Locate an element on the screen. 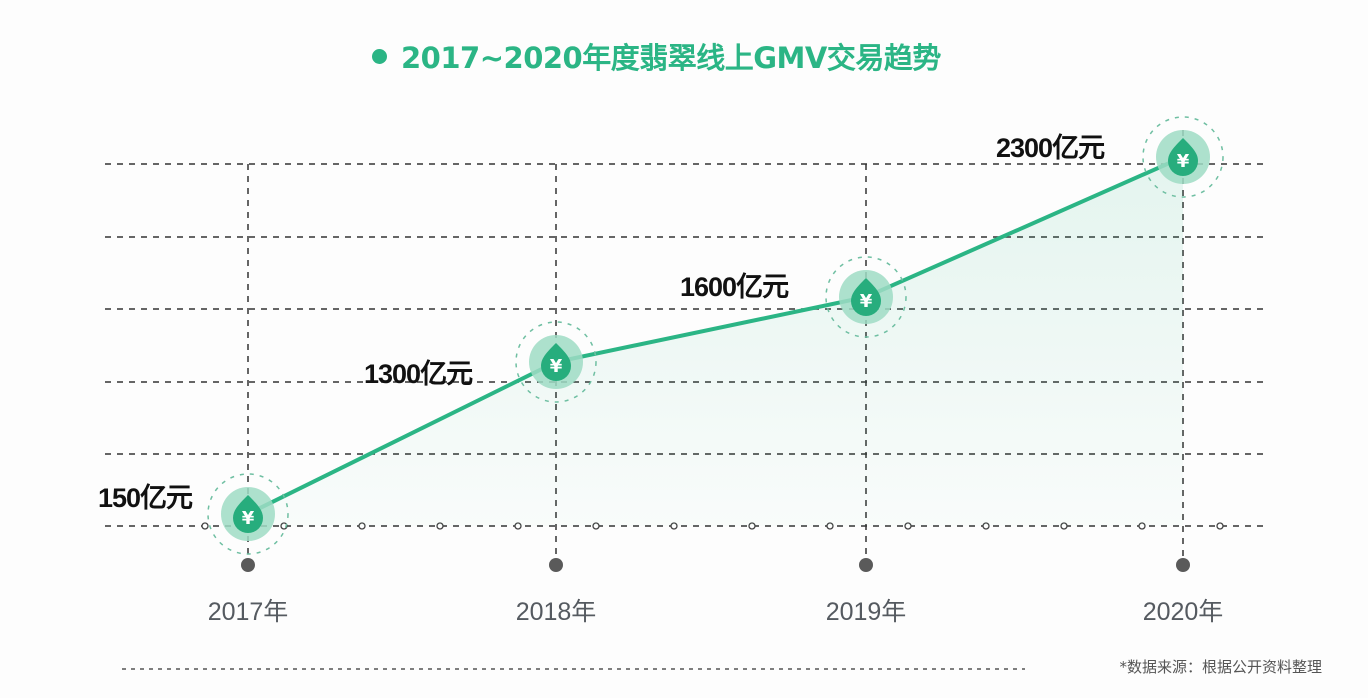  data-label-2018: 1300亿元 is located at coordinates (418, 374).